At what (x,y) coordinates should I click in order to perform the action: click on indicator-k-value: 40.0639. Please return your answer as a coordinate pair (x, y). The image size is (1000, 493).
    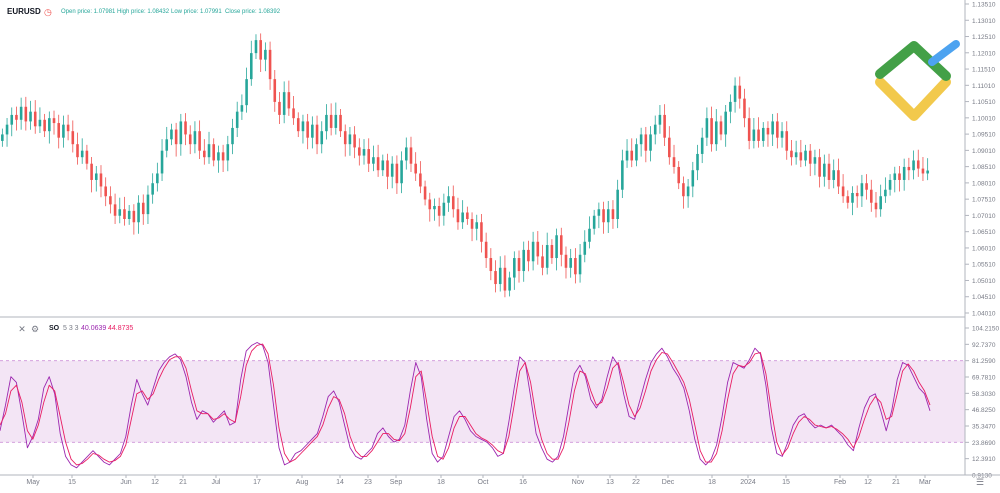
    Looking at the image, I should click on (94, 328).